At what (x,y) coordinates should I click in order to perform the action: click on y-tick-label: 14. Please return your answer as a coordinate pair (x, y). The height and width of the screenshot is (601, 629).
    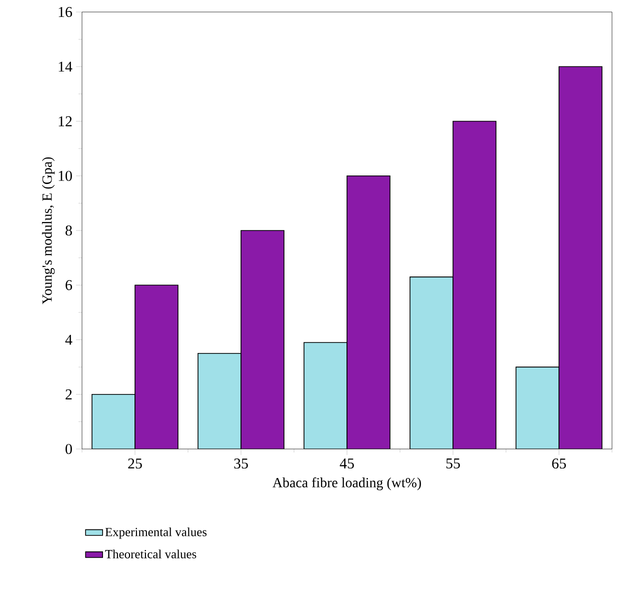
    Looking at the image, I should click on (65, 67).